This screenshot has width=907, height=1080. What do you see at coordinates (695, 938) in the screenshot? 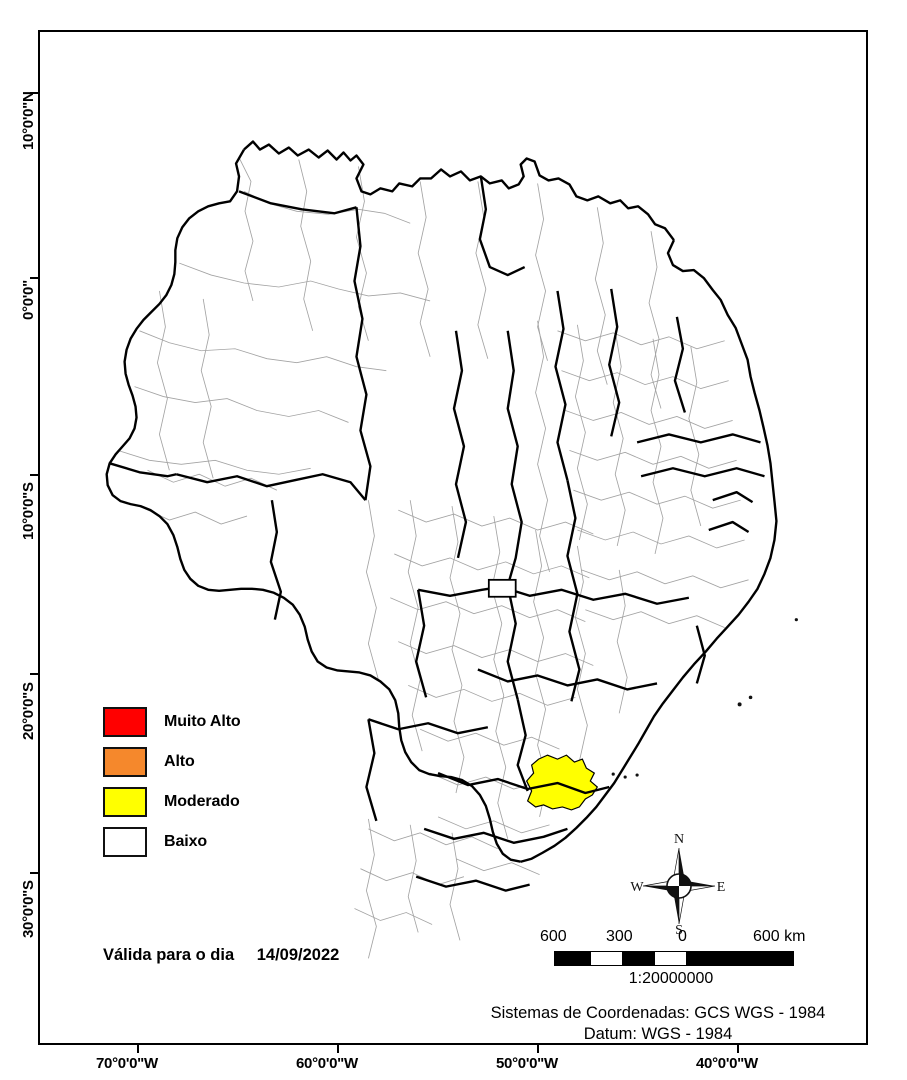
I see `scale-bar-labels: 600 300 0 600 km` at bounding box center [695, 938].